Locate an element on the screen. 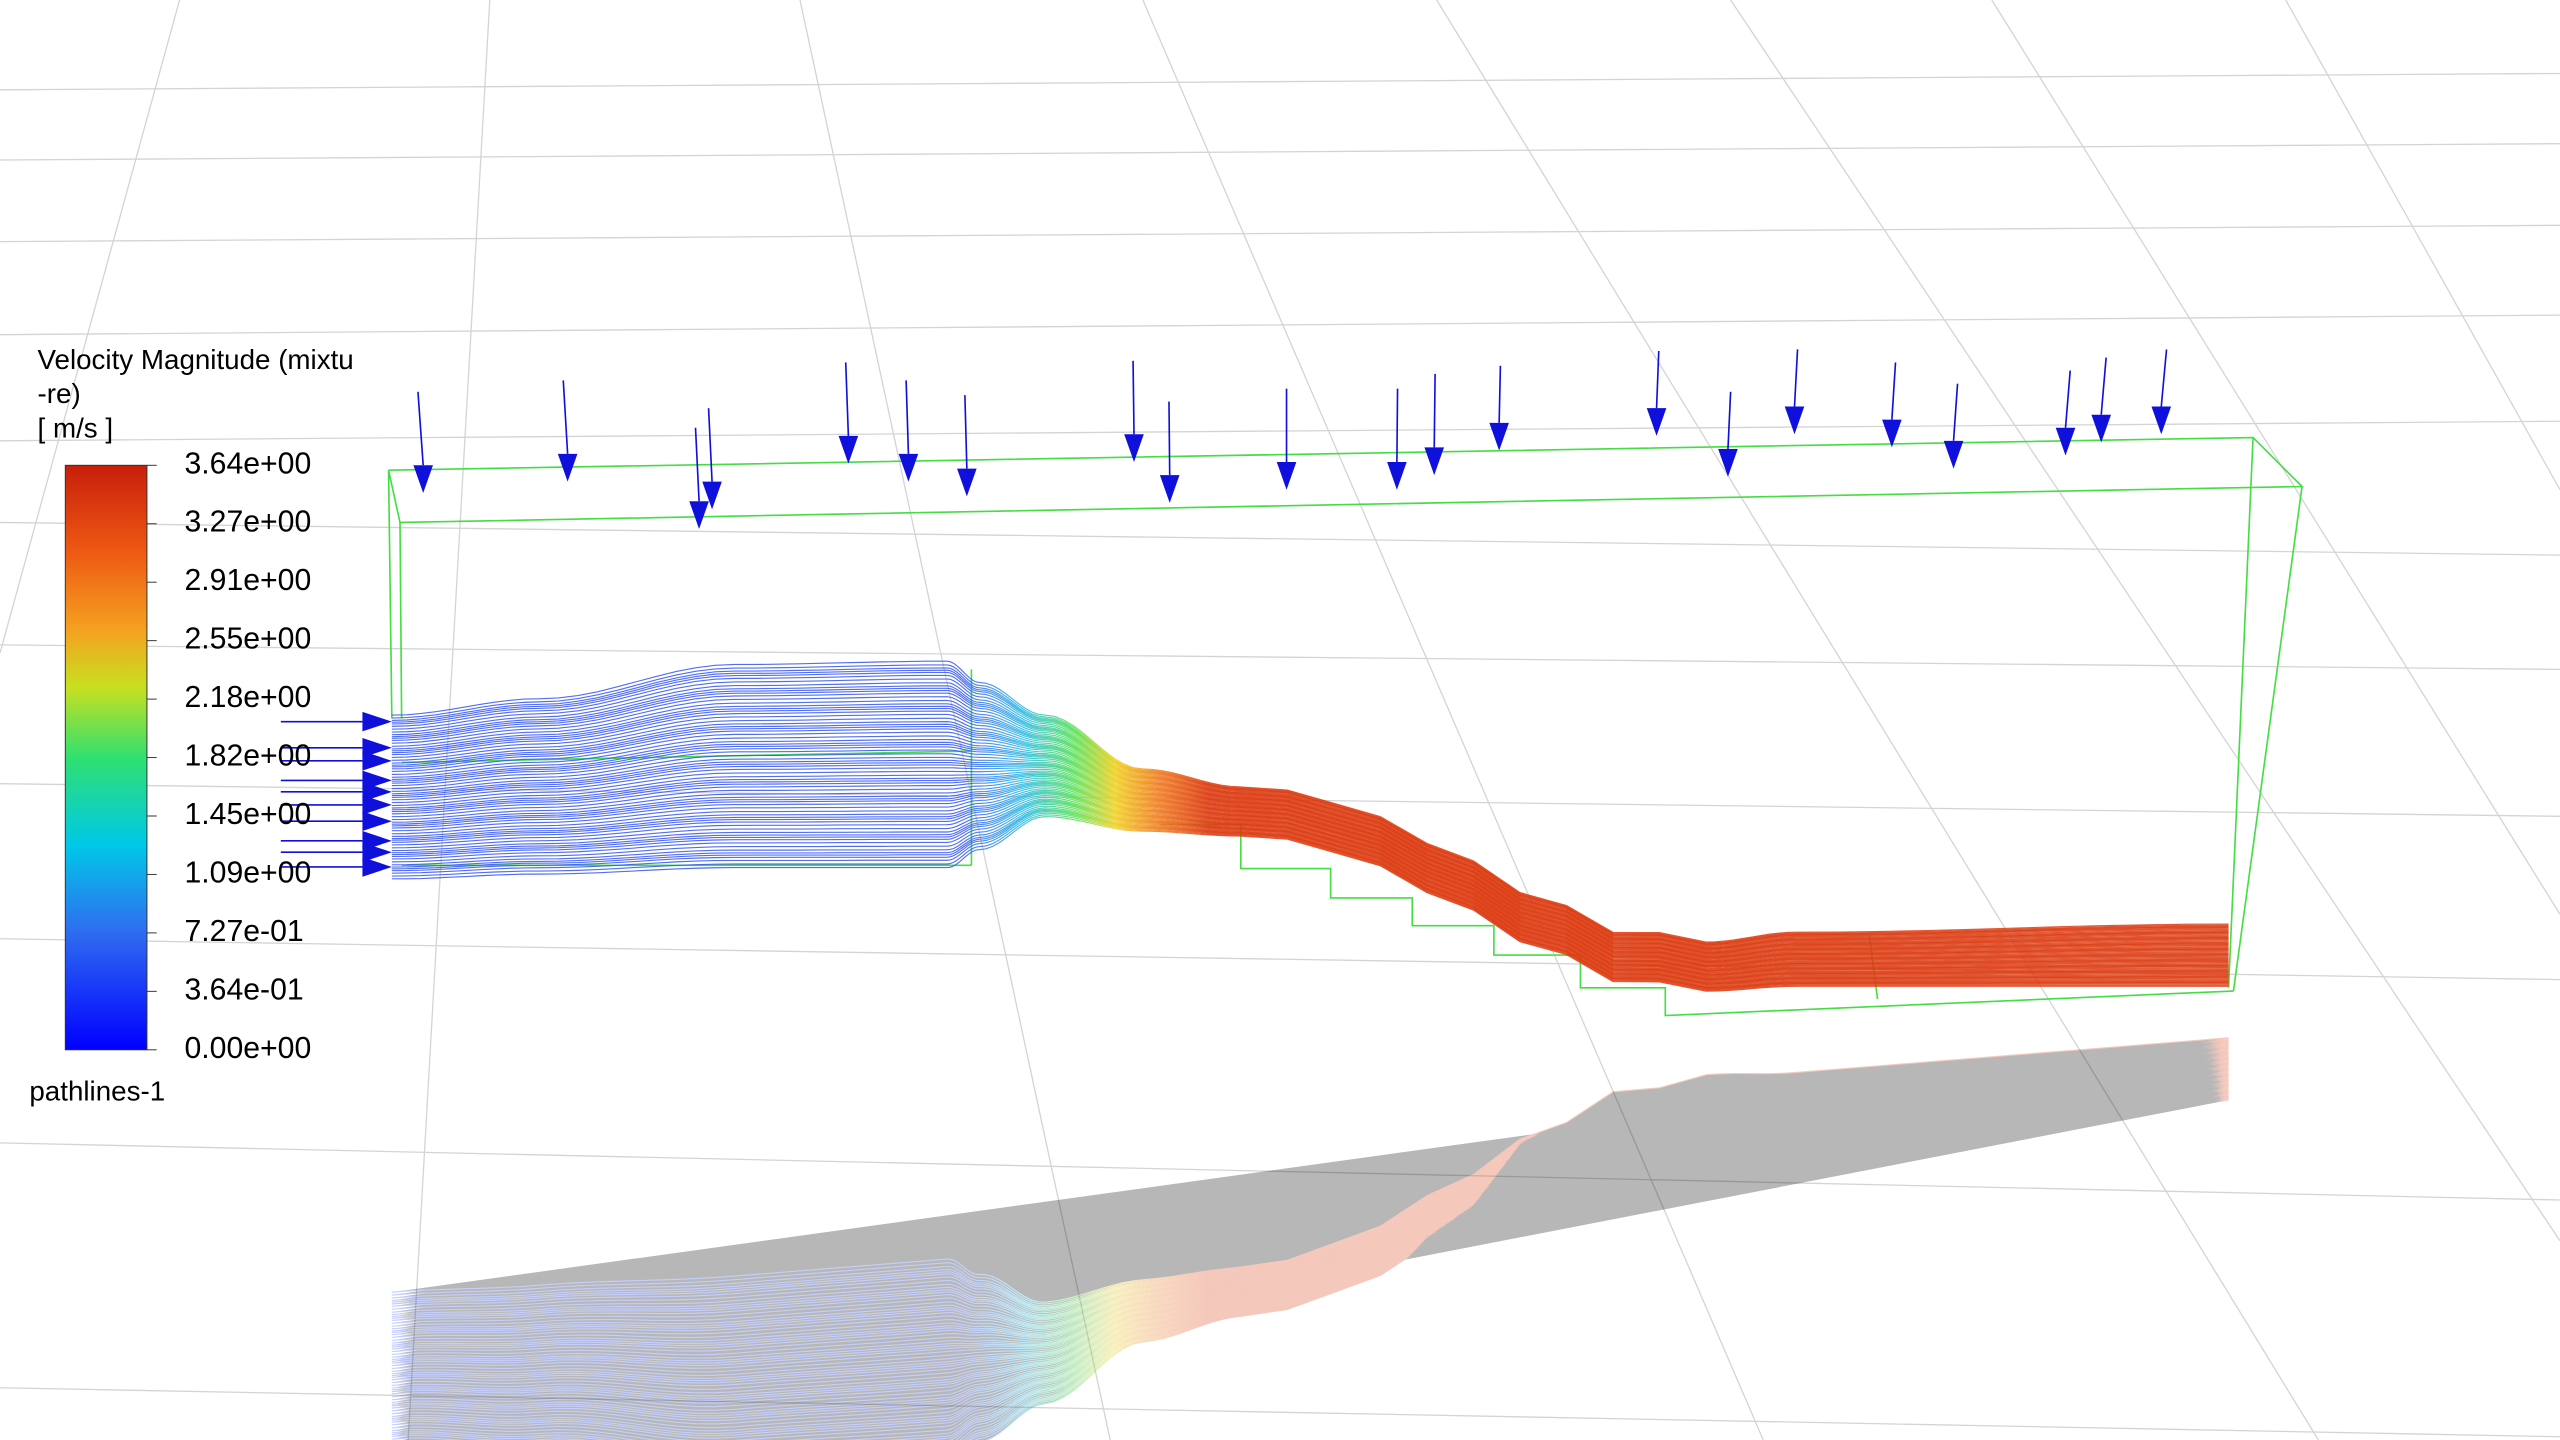  legend-title: Velocity Magnitude (mixtu is located at coordinates (196, 359).